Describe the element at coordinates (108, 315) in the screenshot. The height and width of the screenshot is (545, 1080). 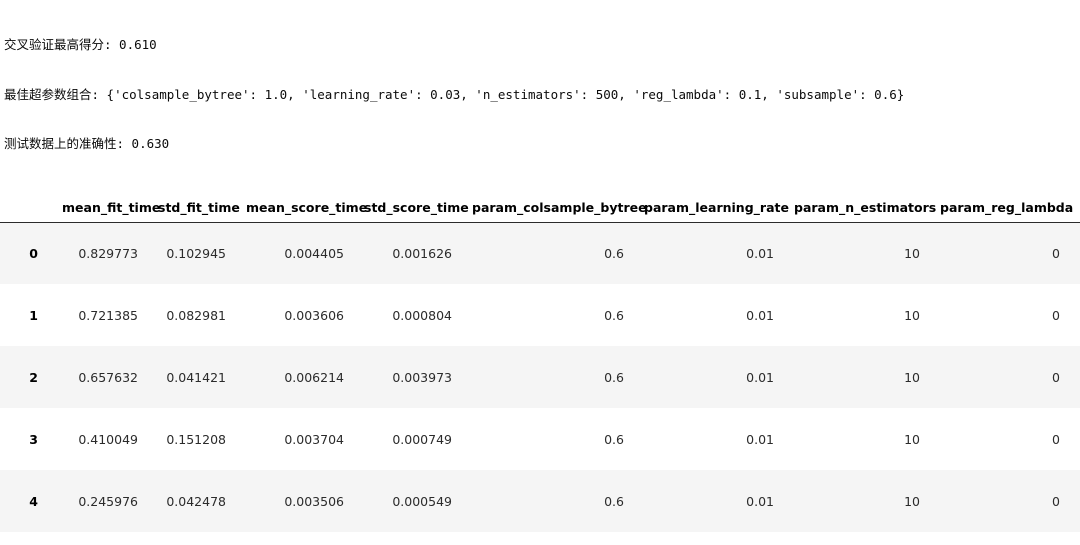
I see `table-cell-mean_fit_time: 0.721385` at that location.